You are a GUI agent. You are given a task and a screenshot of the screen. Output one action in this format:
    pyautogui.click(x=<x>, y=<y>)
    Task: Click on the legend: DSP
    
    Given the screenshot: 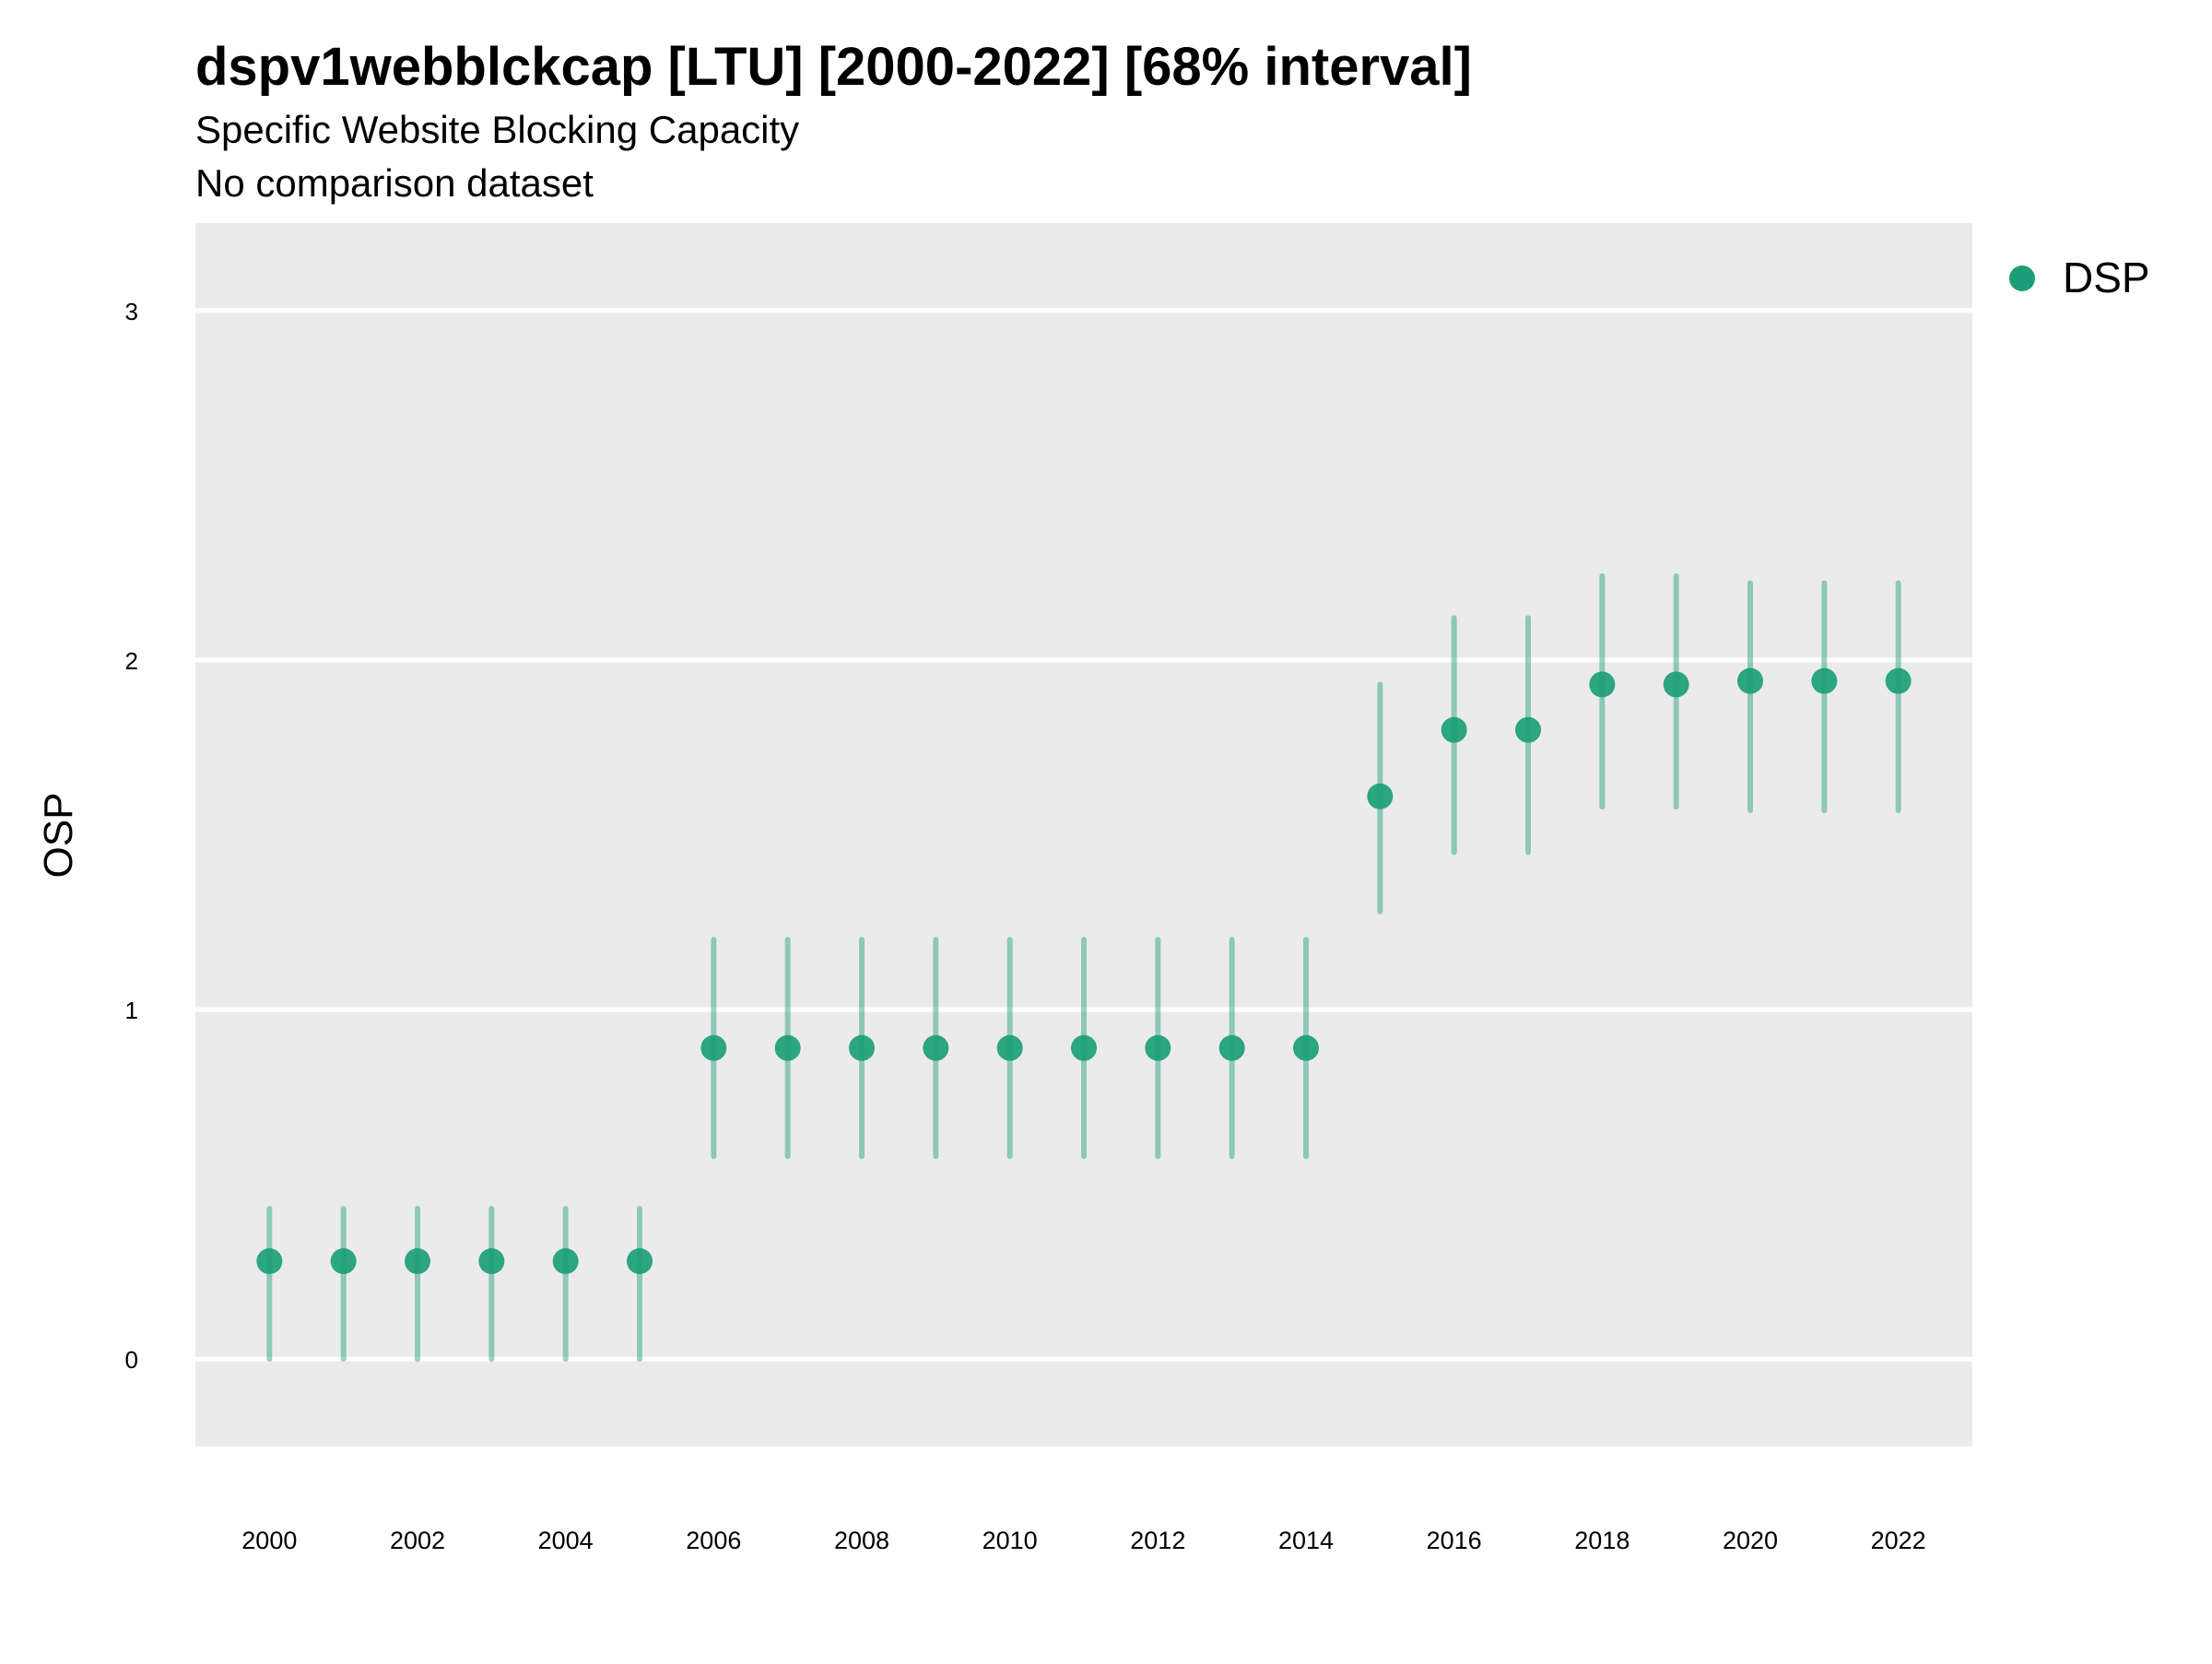 What is the action you would take?
    pyautogui.click(x=2079, y=277)
    